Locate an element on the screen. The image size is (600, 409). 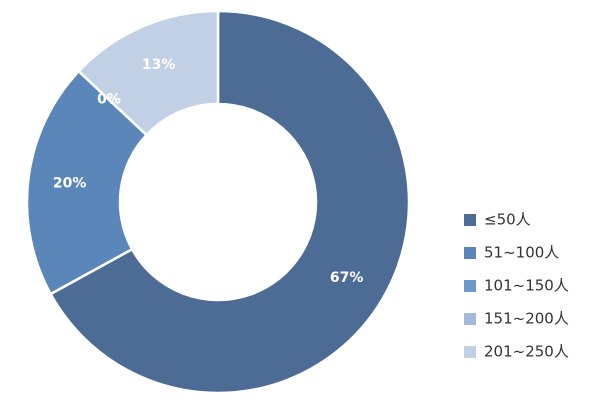
legend-label: 101~150人 is located at coordinates (526, 286).